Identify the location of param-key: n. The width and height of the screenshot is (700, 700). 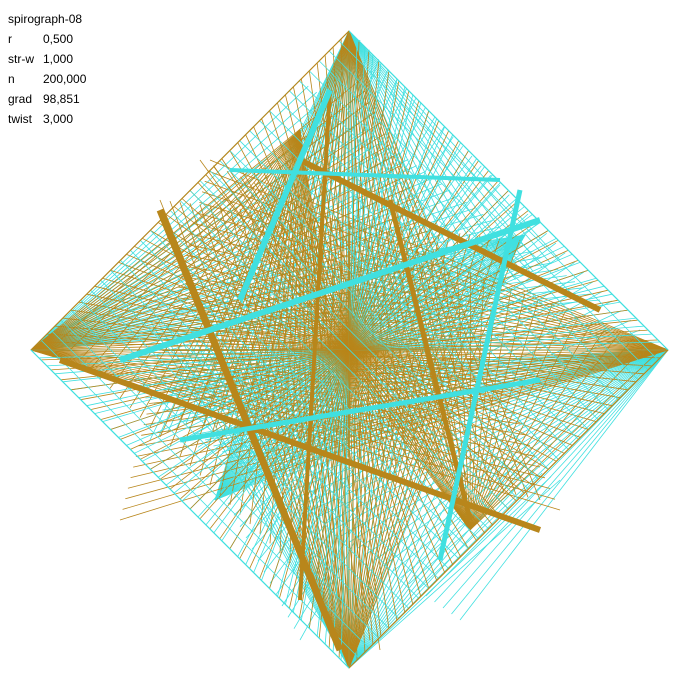
(11, 79).